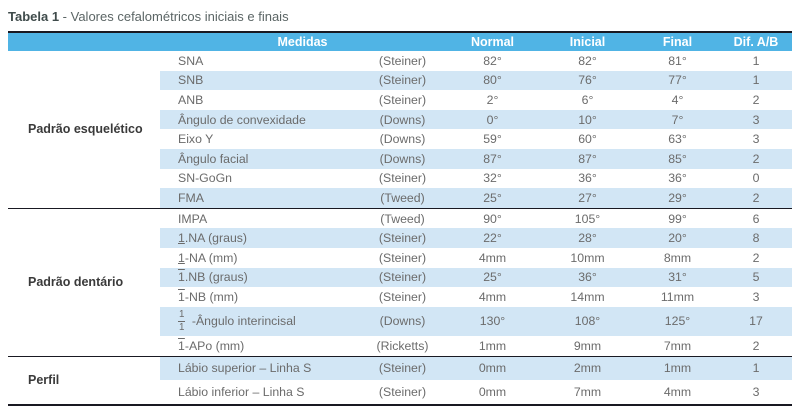 The width and height of the screenshot is (800, 419). I want to click on cell-normal: 32°, so click(492, 178).